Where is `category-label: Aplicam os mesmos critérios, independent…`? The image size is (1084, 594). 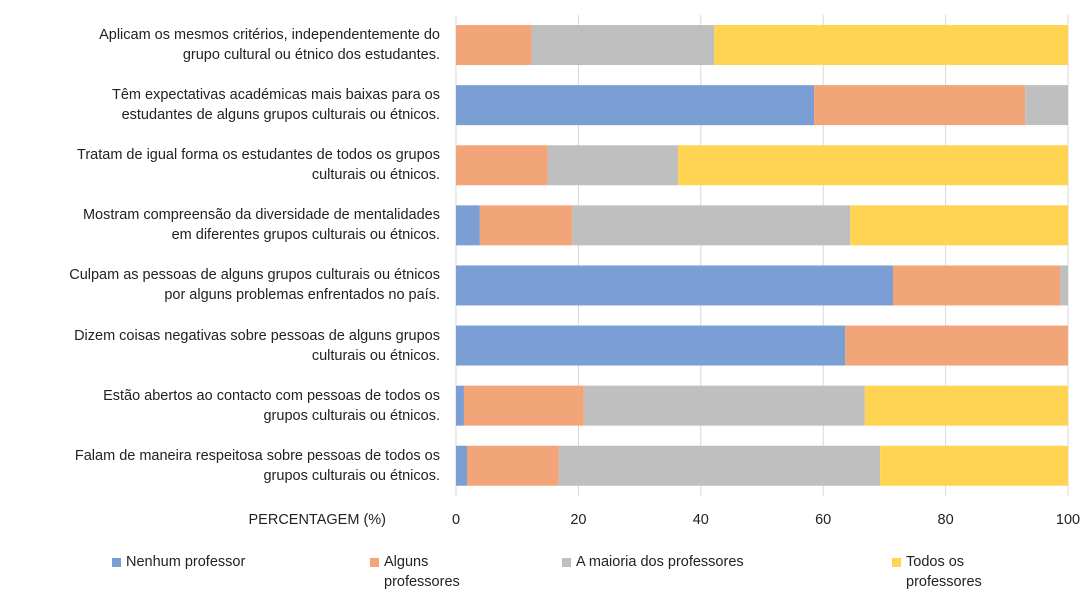 category-label: Aplicam os mesmos critérios, independent… is located at coordinates (269, 45).